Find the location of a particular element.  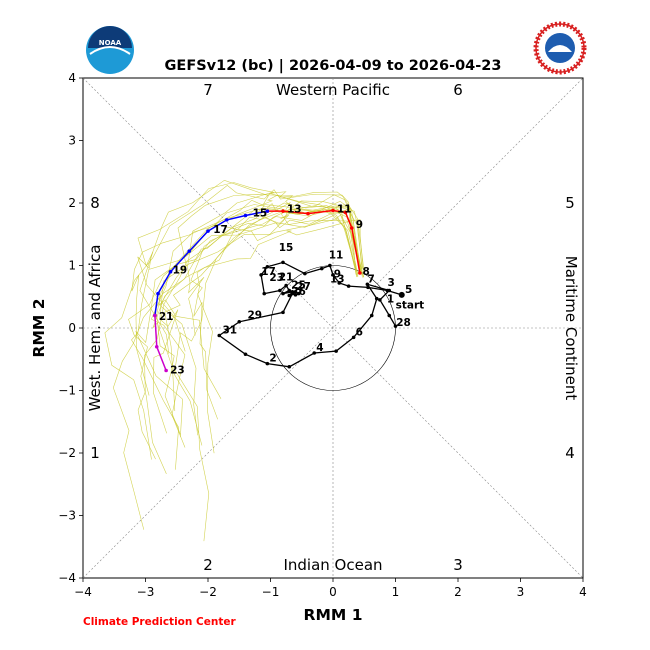

observed-day-label: 7 is located at coordinates (371, 279).